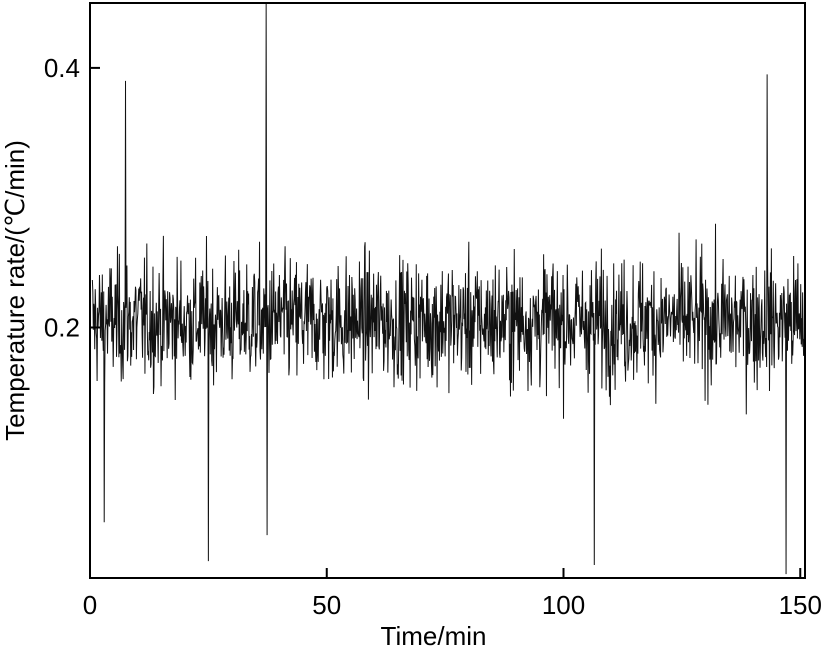 This screenshot has width=826, height=649. What do you see at coordinates (15, 290) in the screenshot?
I see `y-axis-title: Temperature rate/(℃/min)` at bounding box center [15, 290].